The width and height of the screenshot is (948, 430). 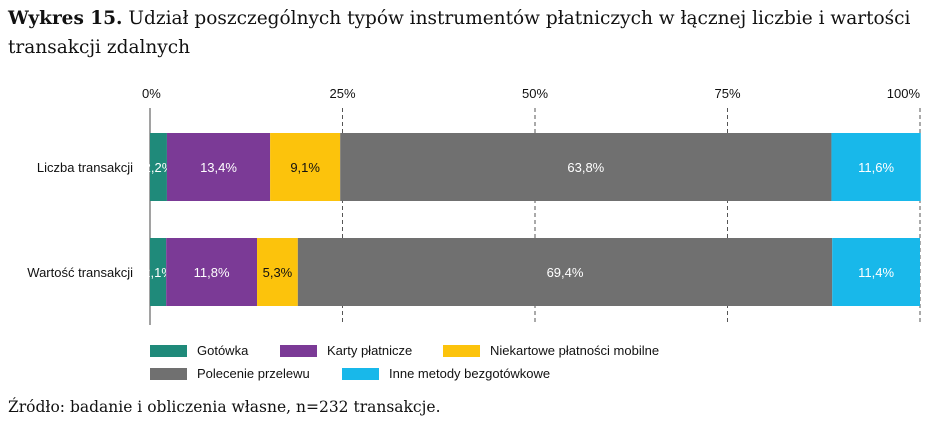 I want to click on x-tick-label: 50%, so click(x=535, y=93).